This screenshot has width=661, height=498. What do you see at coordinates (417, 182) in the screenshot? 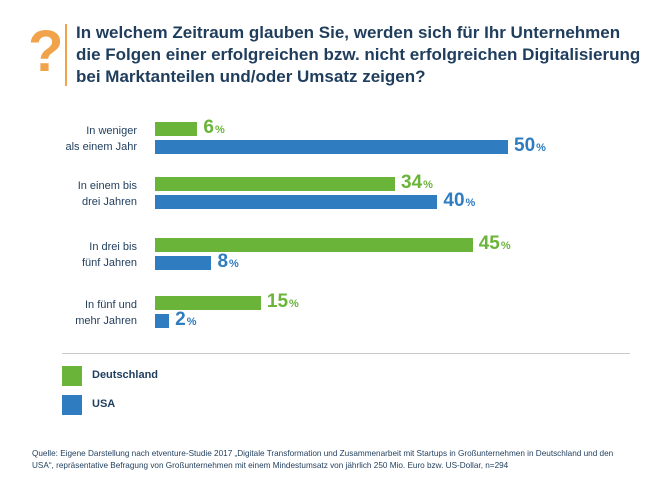
I see `data-label-de: 34%` at bounding box center [417, 182].